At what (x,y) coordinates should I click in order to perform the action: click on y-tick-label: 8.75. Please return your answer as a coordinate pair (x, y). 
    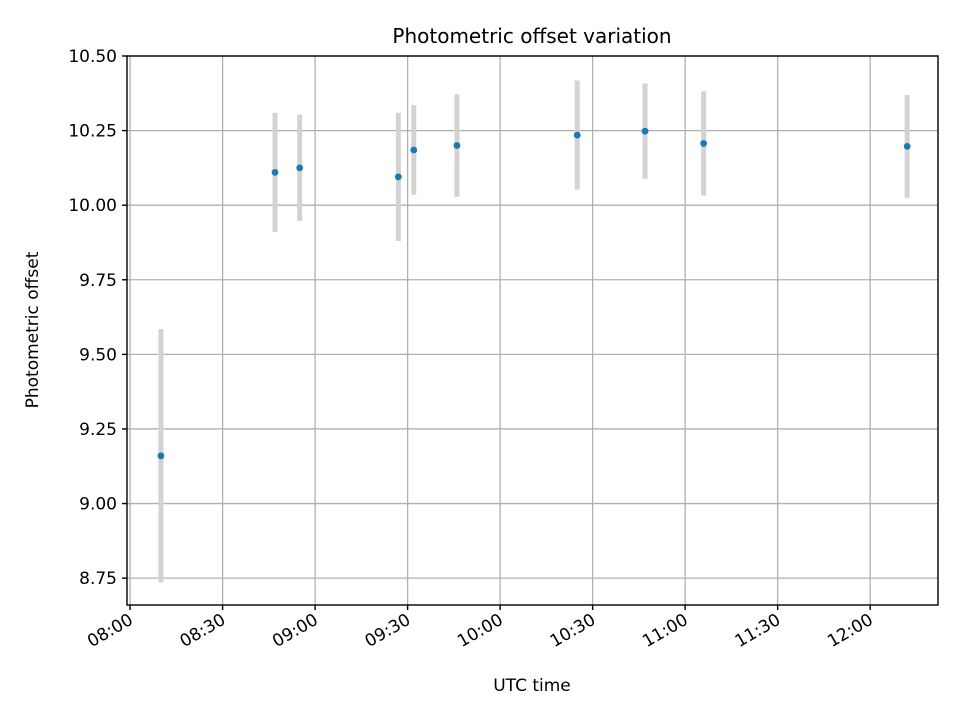
    Looking at the image, I should click on (98, 579).